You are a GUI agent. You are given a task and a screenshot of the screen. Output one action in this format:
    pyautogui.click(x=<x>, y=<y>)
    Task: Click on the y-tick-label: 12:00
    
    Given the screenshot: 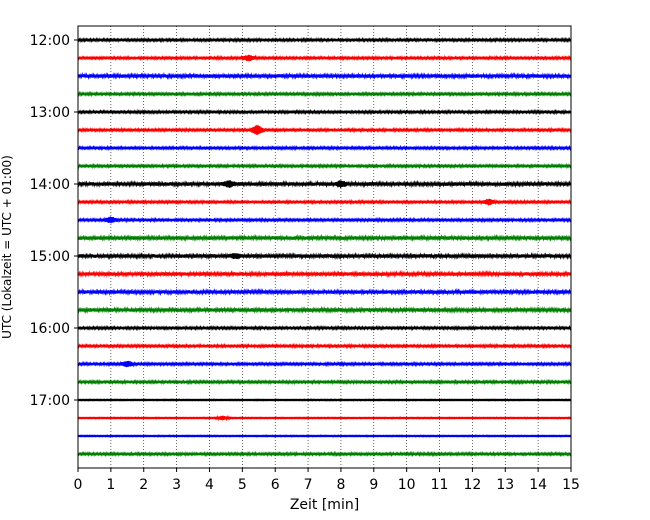 What is the action you would take?
    pyautogui.click(x=50, y=41)
    